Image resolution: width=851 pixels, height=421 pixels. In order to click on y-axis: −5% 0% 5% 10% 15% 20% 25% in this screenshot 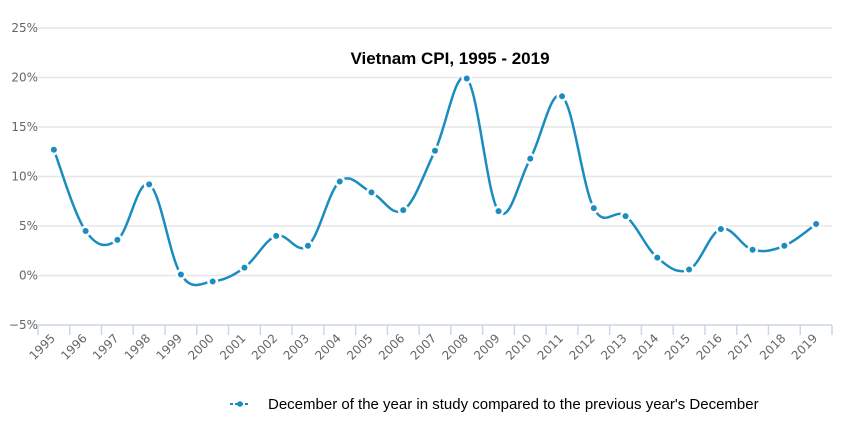, I will do `click(23, 176)`.